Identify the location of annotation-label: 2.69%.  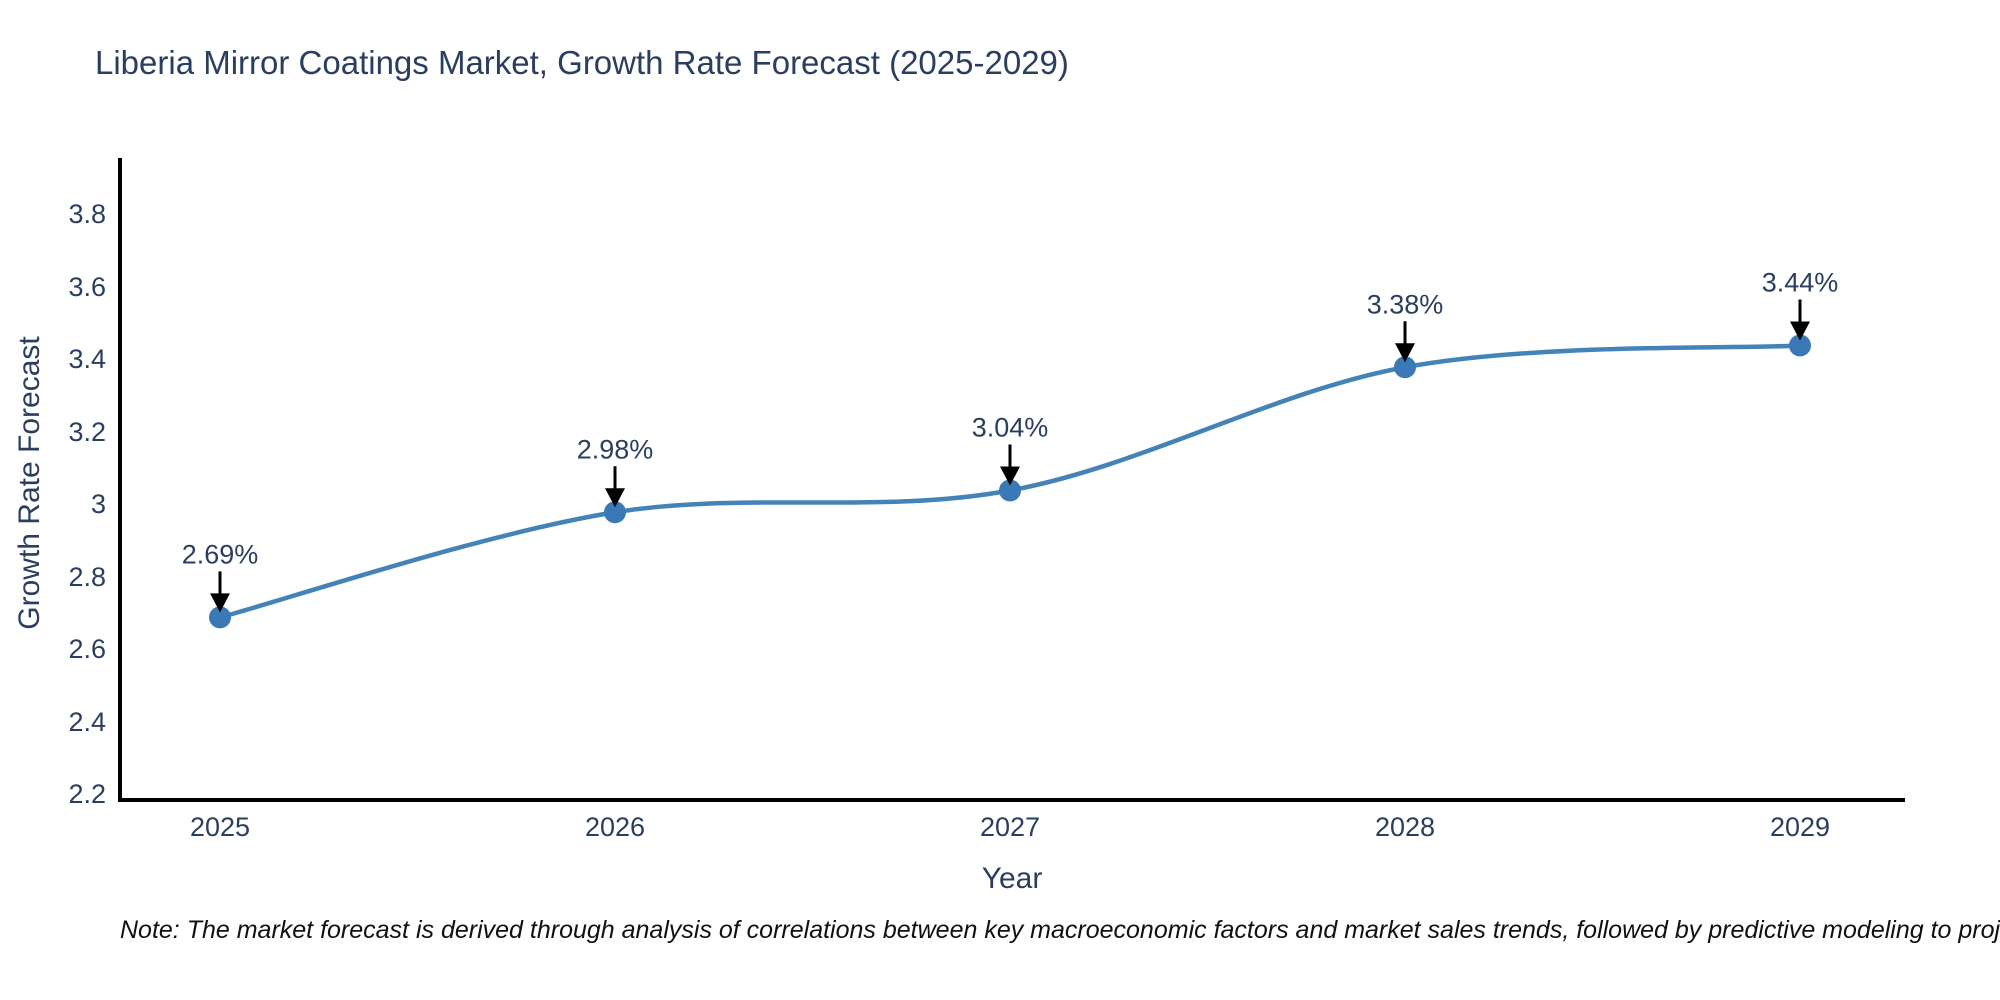
(220, 554).